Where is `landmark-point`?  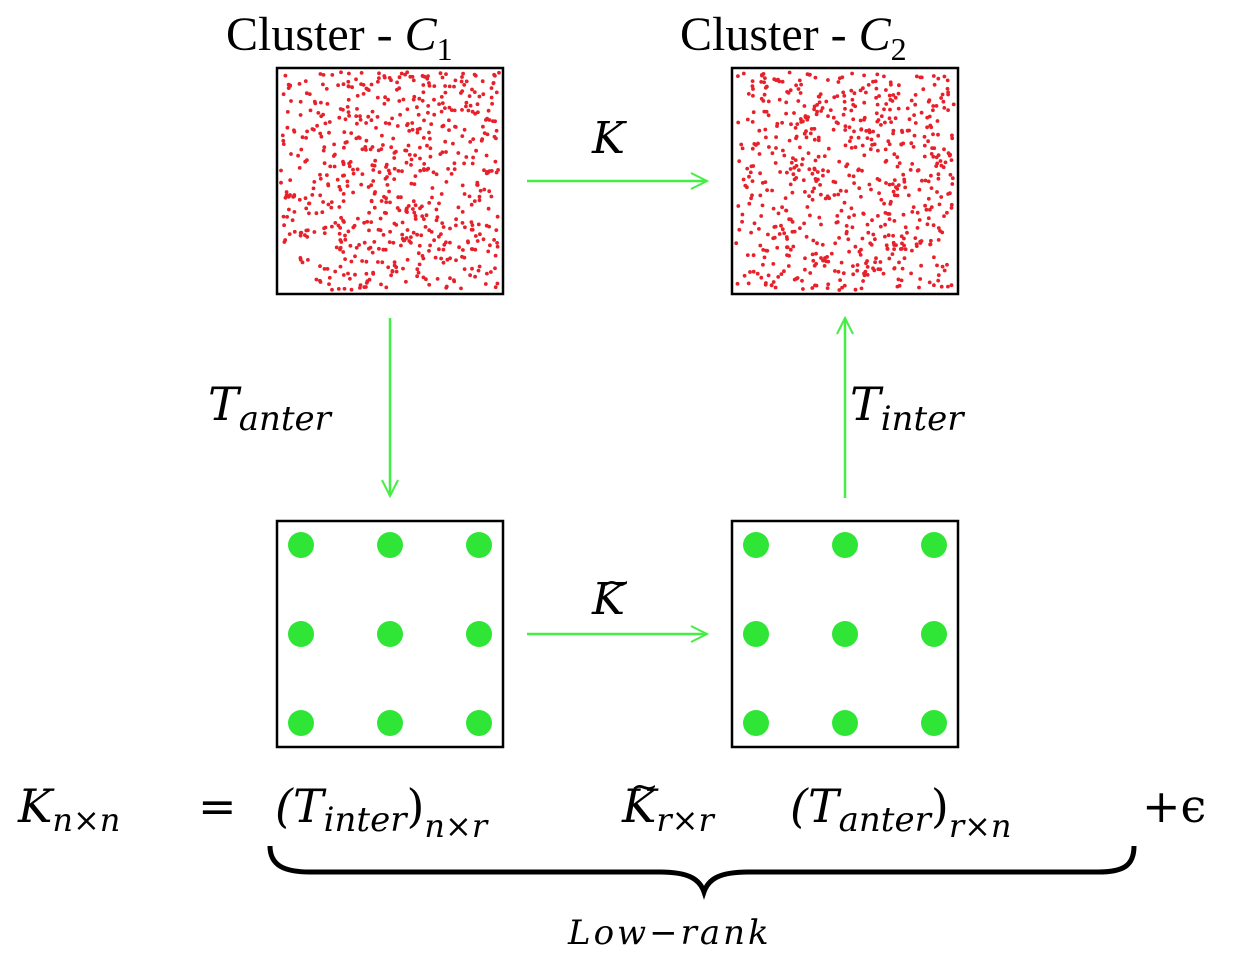 landmark-point is located at coordinates (301, 634).